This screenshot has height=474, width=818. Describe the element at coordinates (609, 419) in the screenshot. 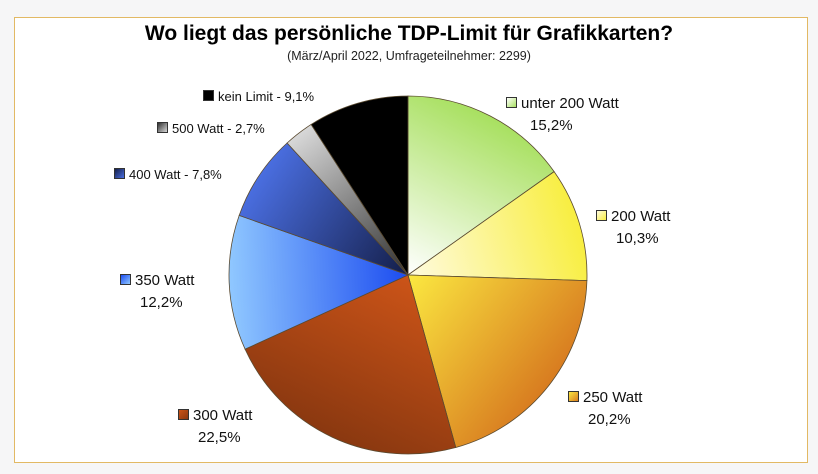

I see `label-pct: 20,2%` at that location.